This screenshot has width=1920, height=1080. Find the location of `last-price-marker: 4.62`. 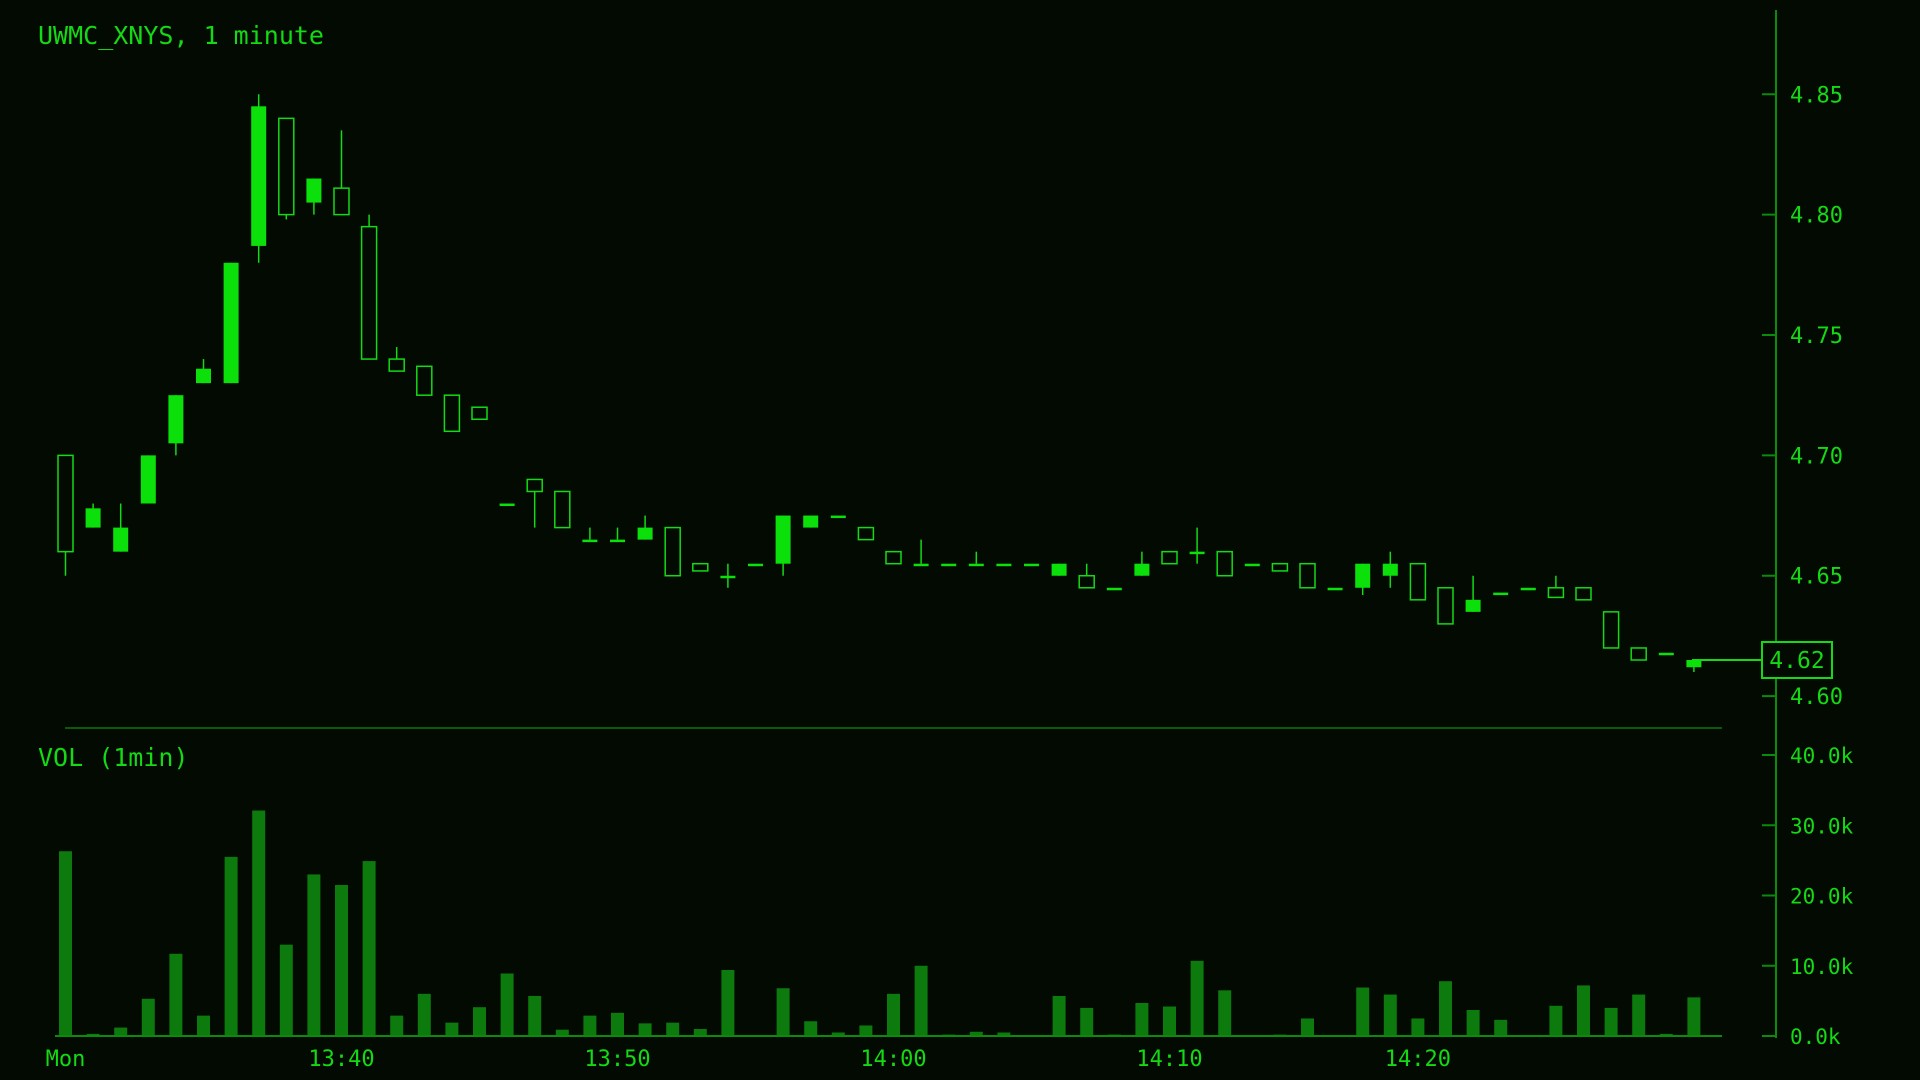

last-price-marker: 4.62 is located at coordinates (1762, 660).